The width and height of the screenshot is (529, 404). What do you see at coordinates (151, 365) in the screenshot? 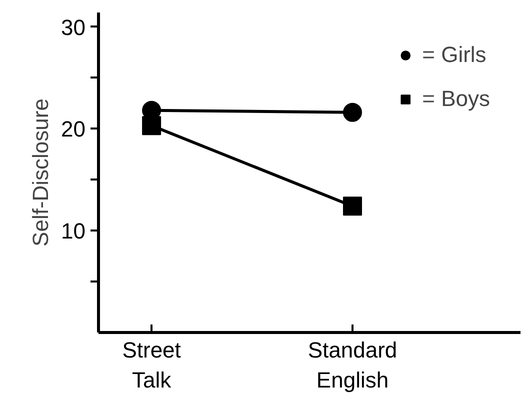
I see `x-tick-label: Street Talk` at bounding box center [151, 365].